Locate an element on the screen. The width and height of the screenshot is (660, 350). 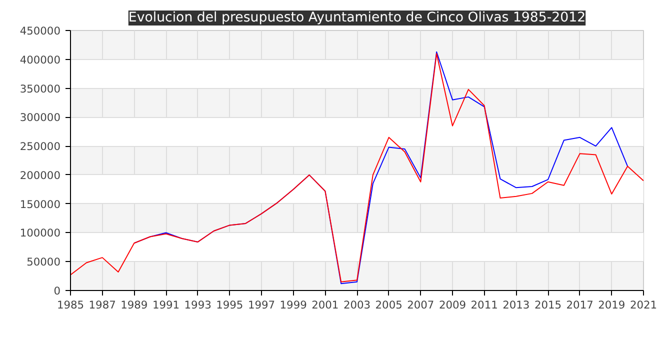
x-tick-label: 1991 is located at coordinates (166, 305).